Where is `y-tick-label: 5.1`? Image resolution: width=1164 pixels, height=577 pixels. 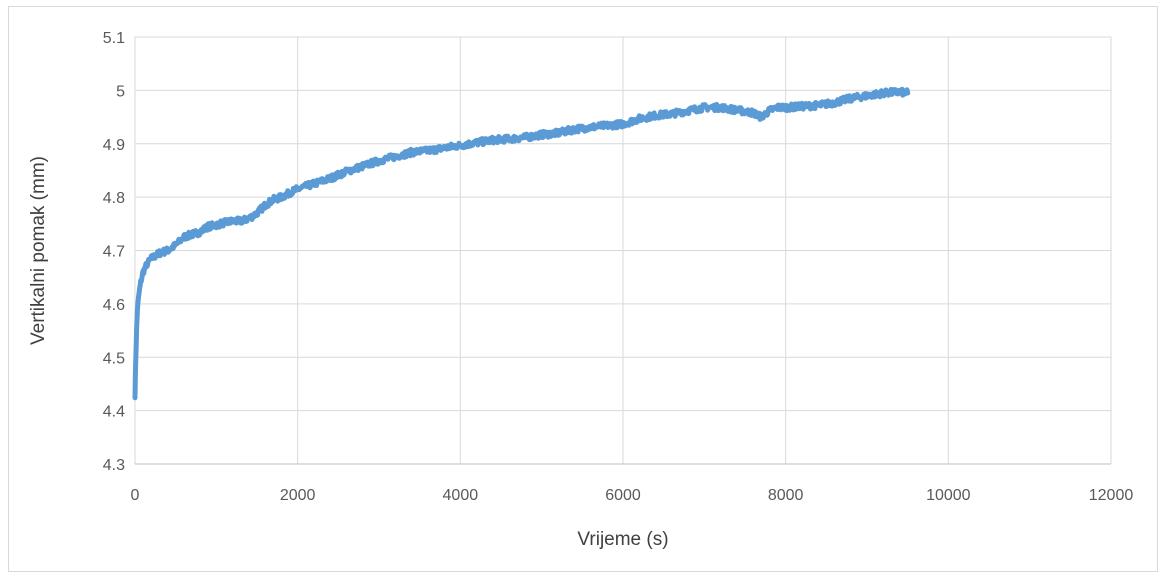 y-tick-label: 5.1 is located at coordinates (114, 38).